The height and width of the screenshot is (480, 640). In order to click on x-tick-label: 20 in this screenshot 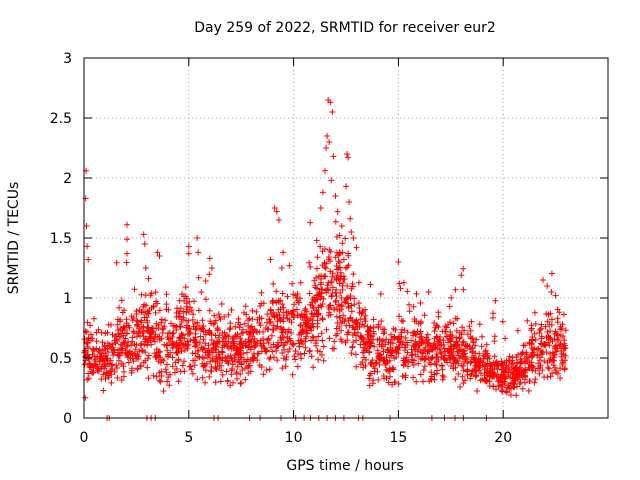, I will do `click(503, 438)`.